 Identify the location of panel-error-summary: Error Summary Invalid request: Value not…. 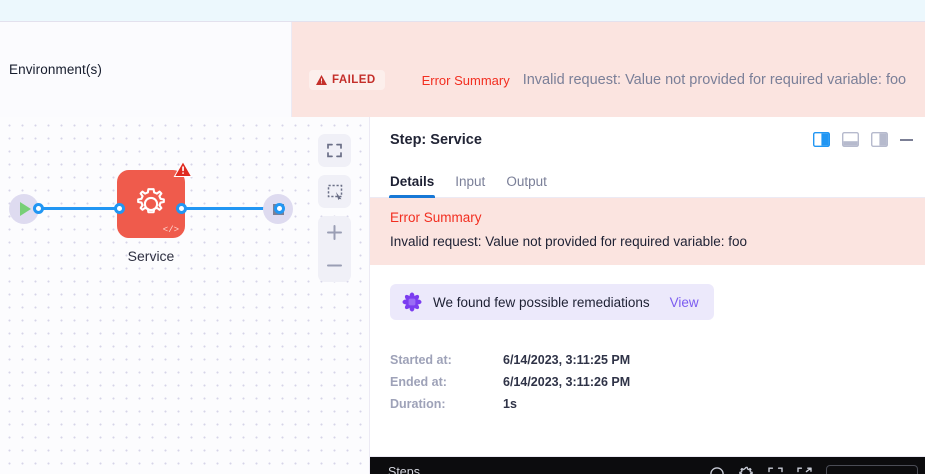
(647, 231).